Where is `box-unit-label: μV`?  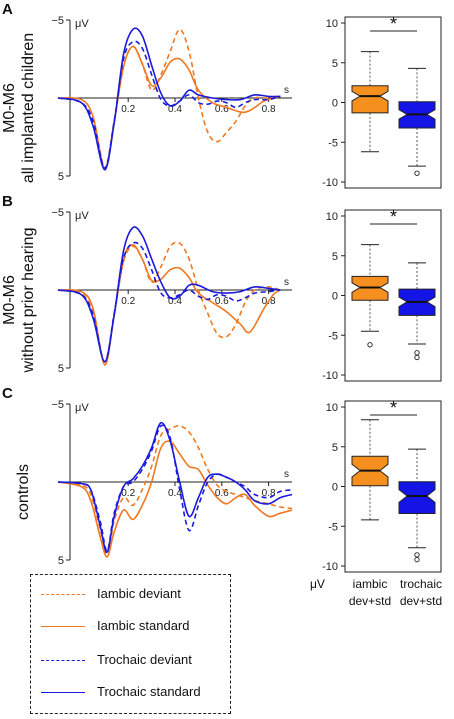
box-unit-label: μV is located at coordinates (317, 584).